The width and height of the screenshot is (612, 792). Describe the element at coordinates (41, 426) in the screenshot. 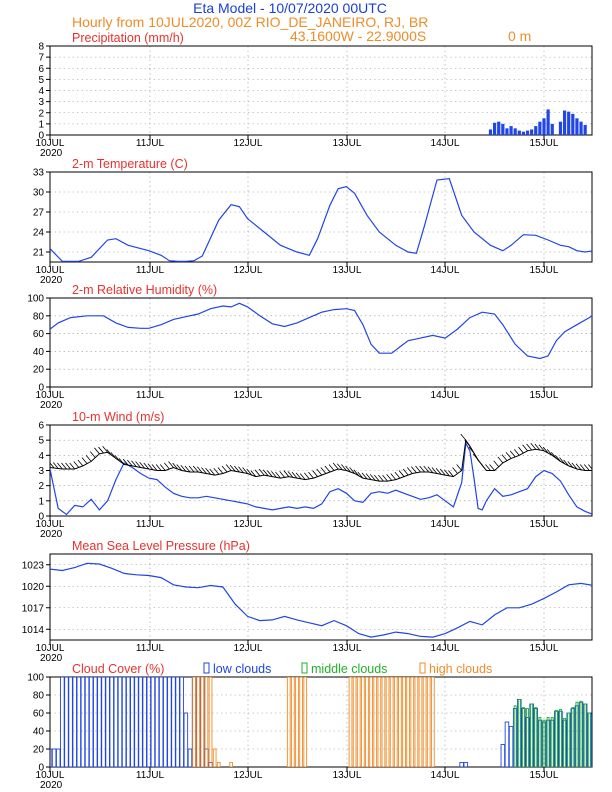

I see `wind-y-tick-label: 6` at that location.